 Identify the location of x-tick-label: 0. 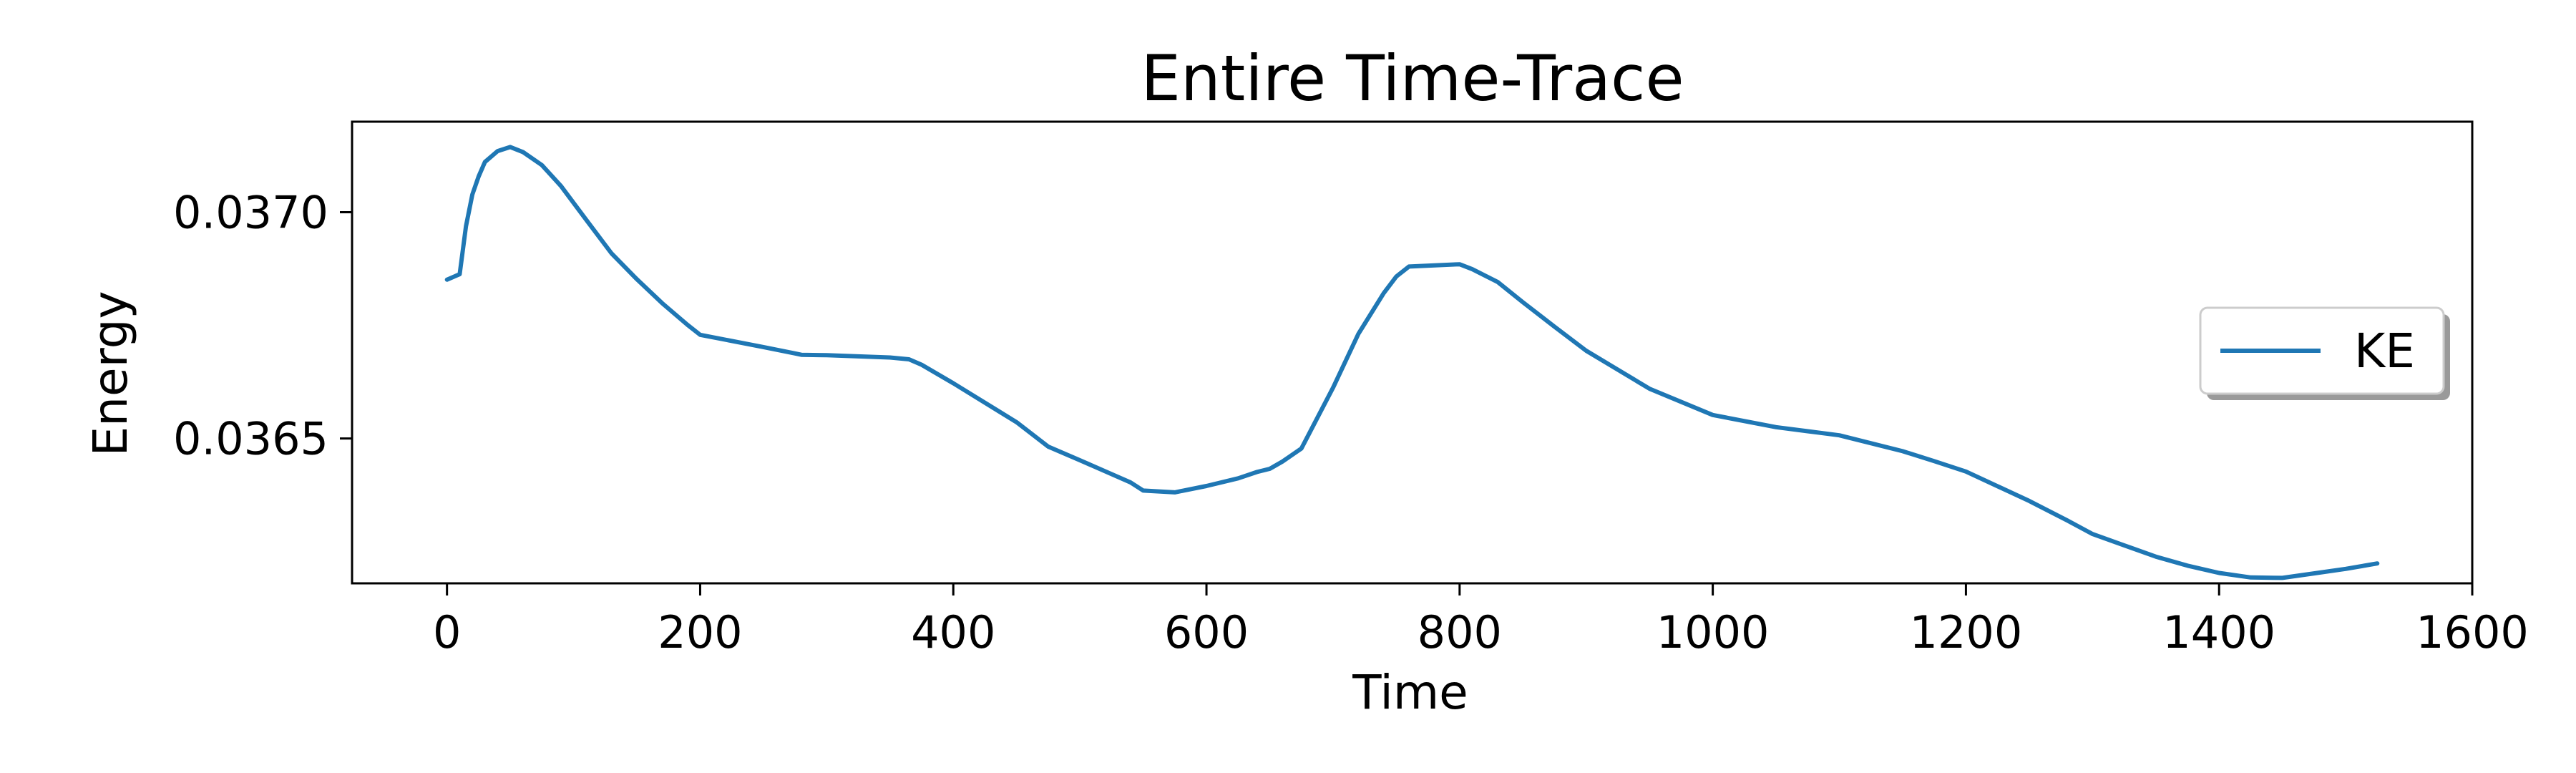
(447, 632).